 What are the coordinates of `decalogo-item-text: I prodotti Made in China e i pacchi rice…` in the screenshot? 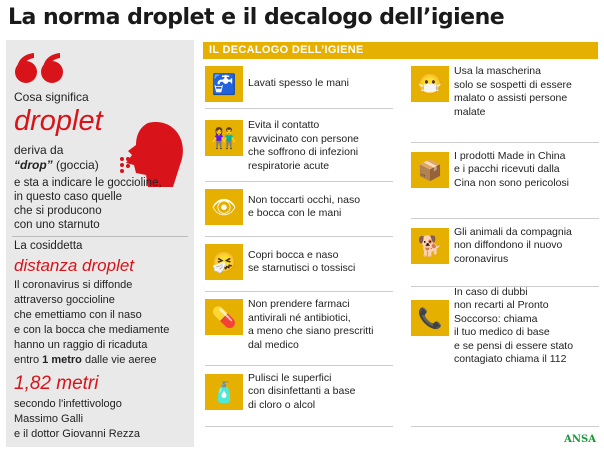 It's located at (511, 169).